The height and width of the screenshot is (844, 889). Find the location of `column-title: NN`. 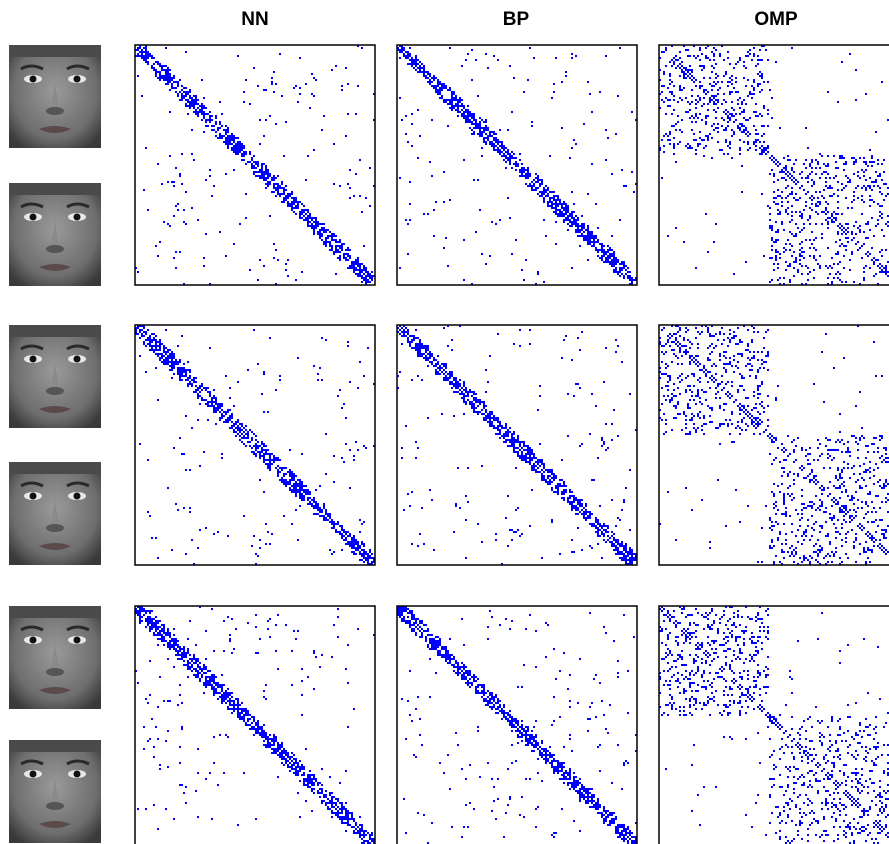

column-title: NN is located at coordinates (254, 19).